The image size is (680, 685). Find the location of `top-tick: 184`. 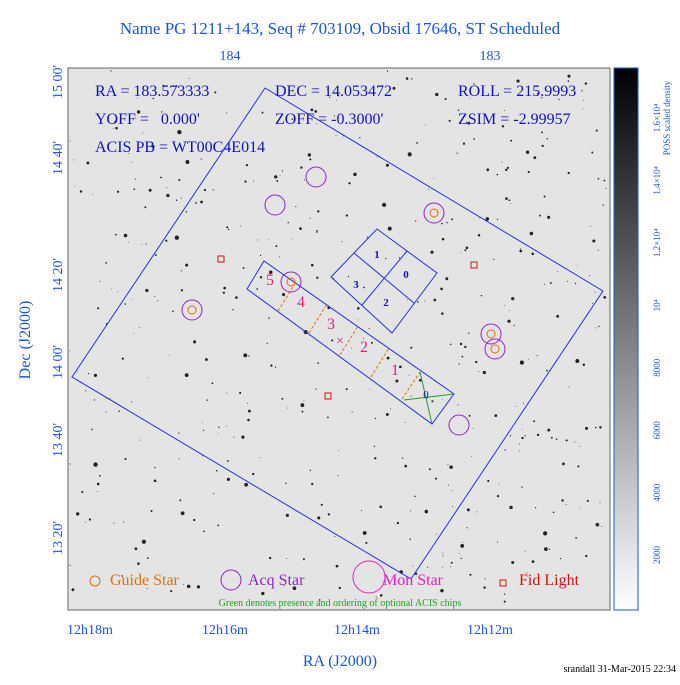

top-tick: 184 is located at coordinates (230, 56).